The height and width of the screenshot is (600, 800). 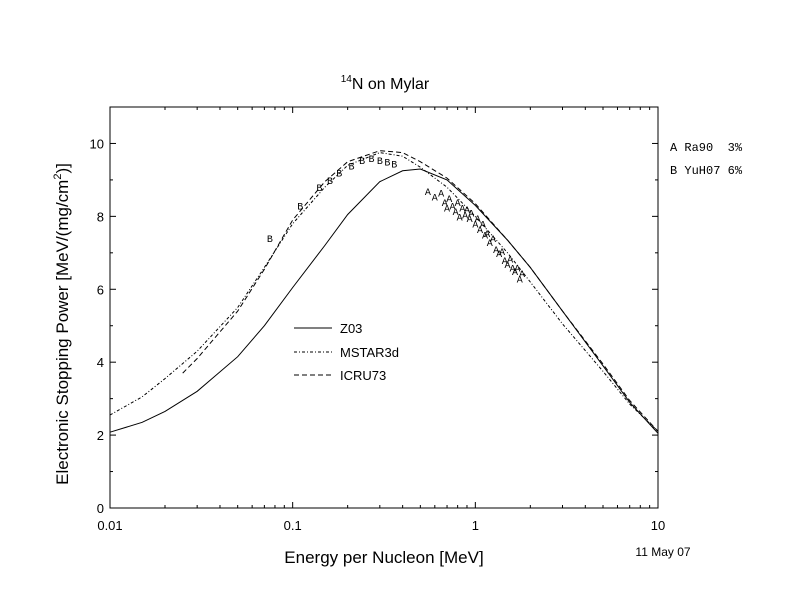 I want to click on y-tick-label: 2, so click(x=100, y=435).